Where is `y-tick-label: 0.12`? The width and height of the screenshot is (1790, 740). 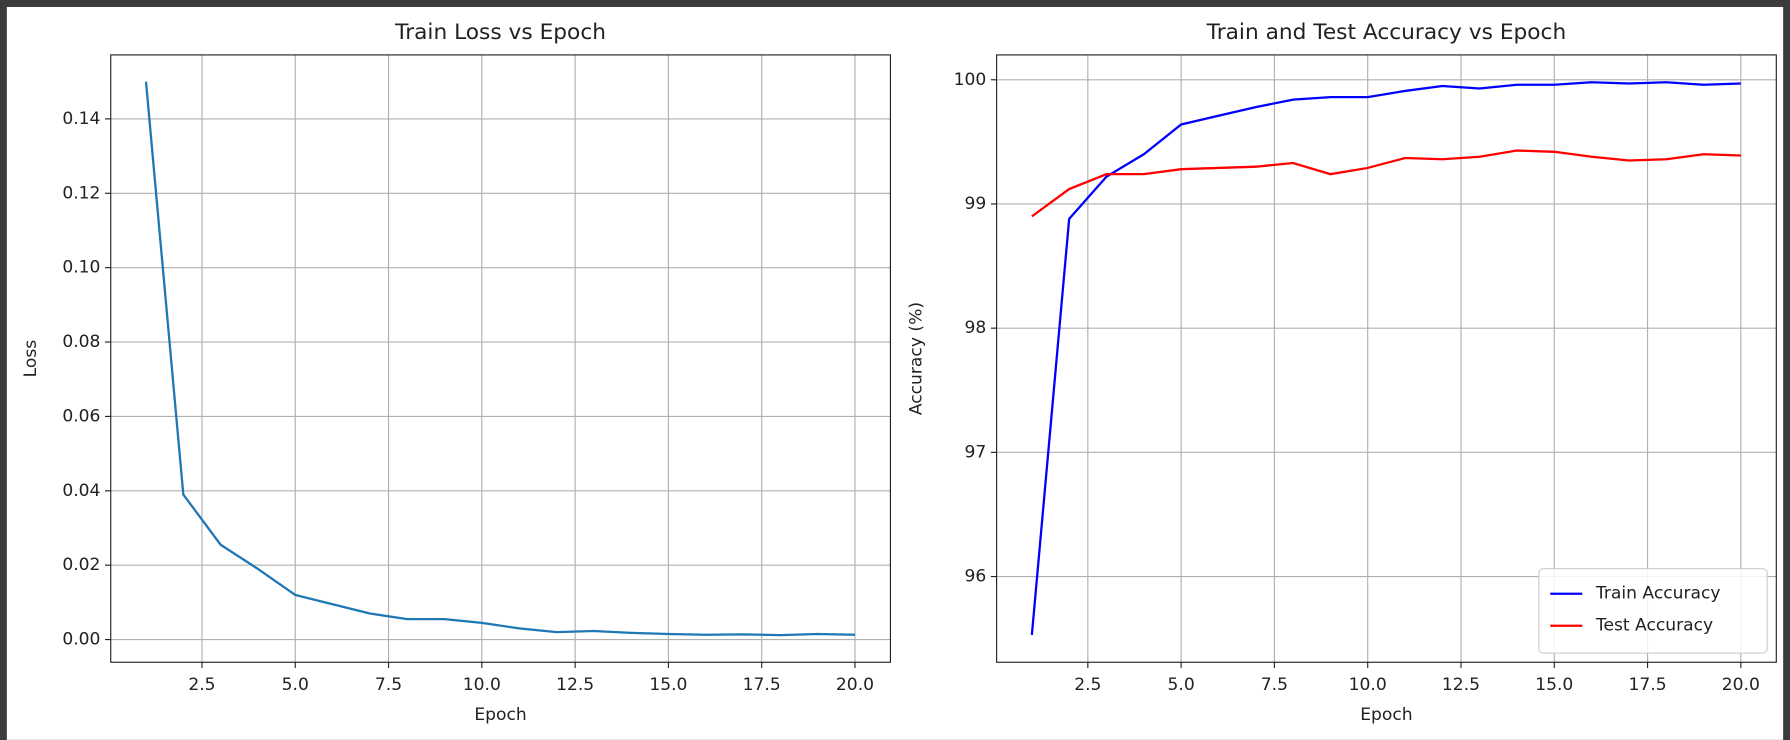
y-tick-label: 0.12 is located at coordinates (81, 193).